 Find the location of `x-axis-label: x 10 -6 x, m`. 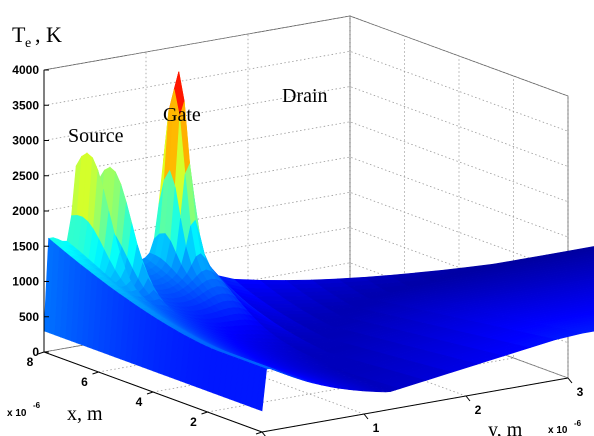

x-axis-label: x 10 -6 x, m is located at coordinates (55, 413).